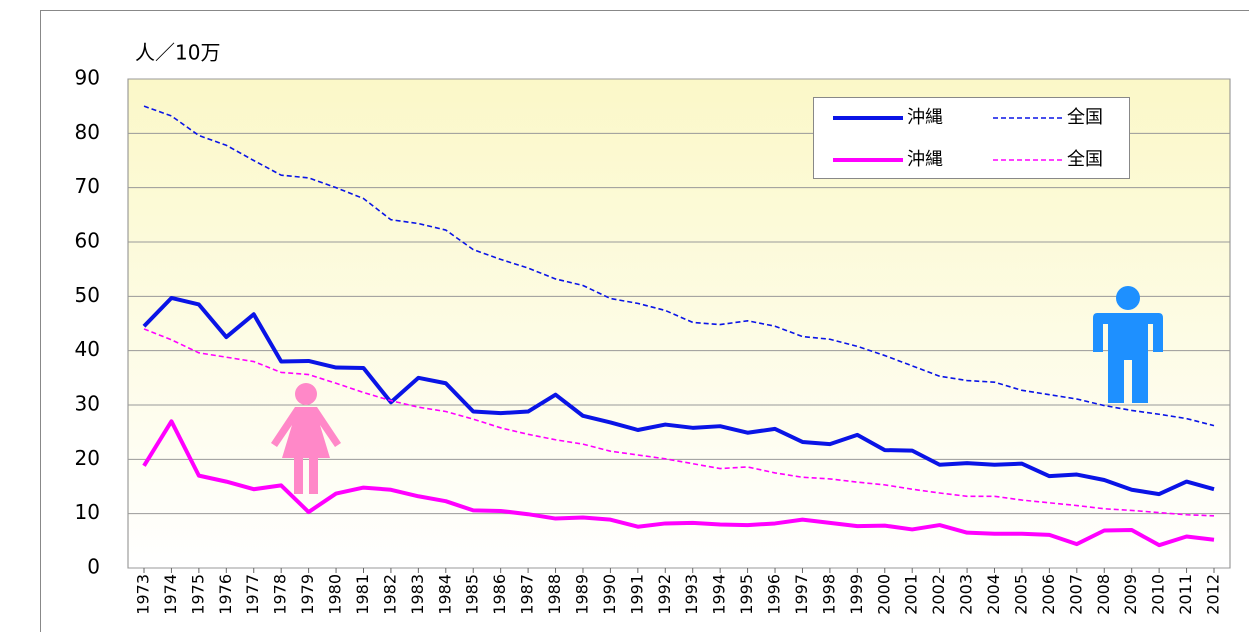 Image resolution: width=1249 pixels, height=632 pixels. Describe the element at coordinates (389, 594) in the screenshot. I see `x-tick-label: 1982` at that location.